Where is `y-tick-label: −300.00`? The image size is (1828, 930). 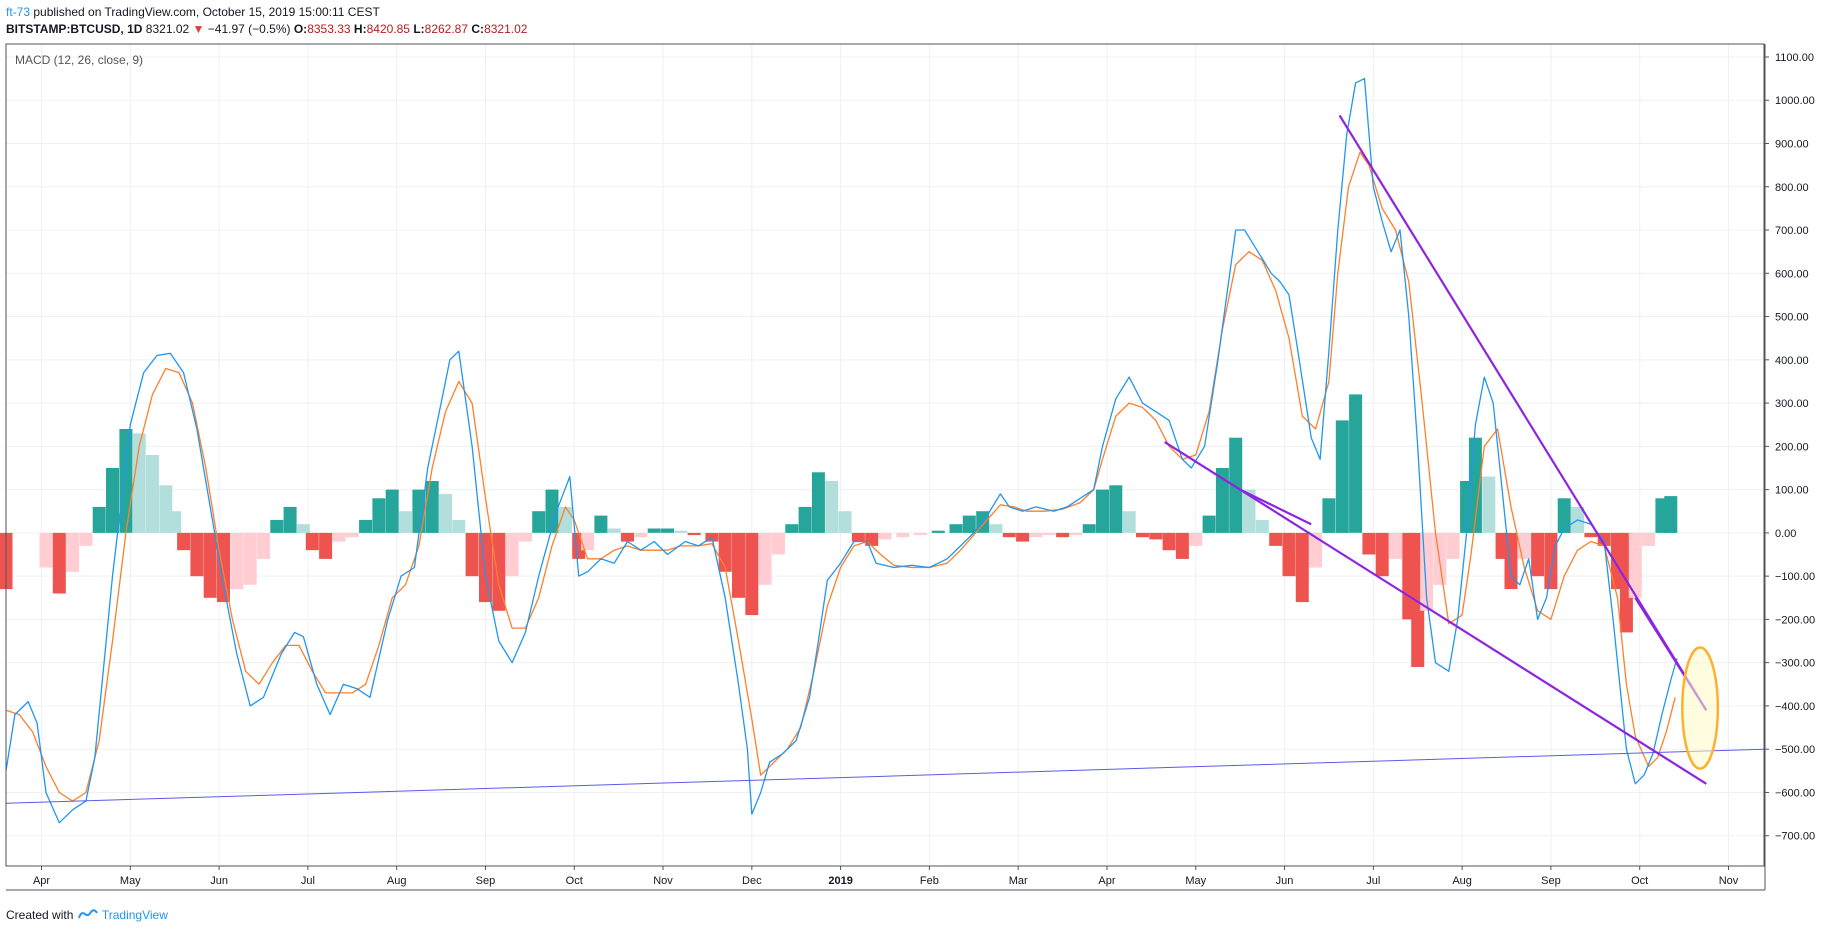 y-tick-label: −300.00 is located at coordinates (1795, 664).